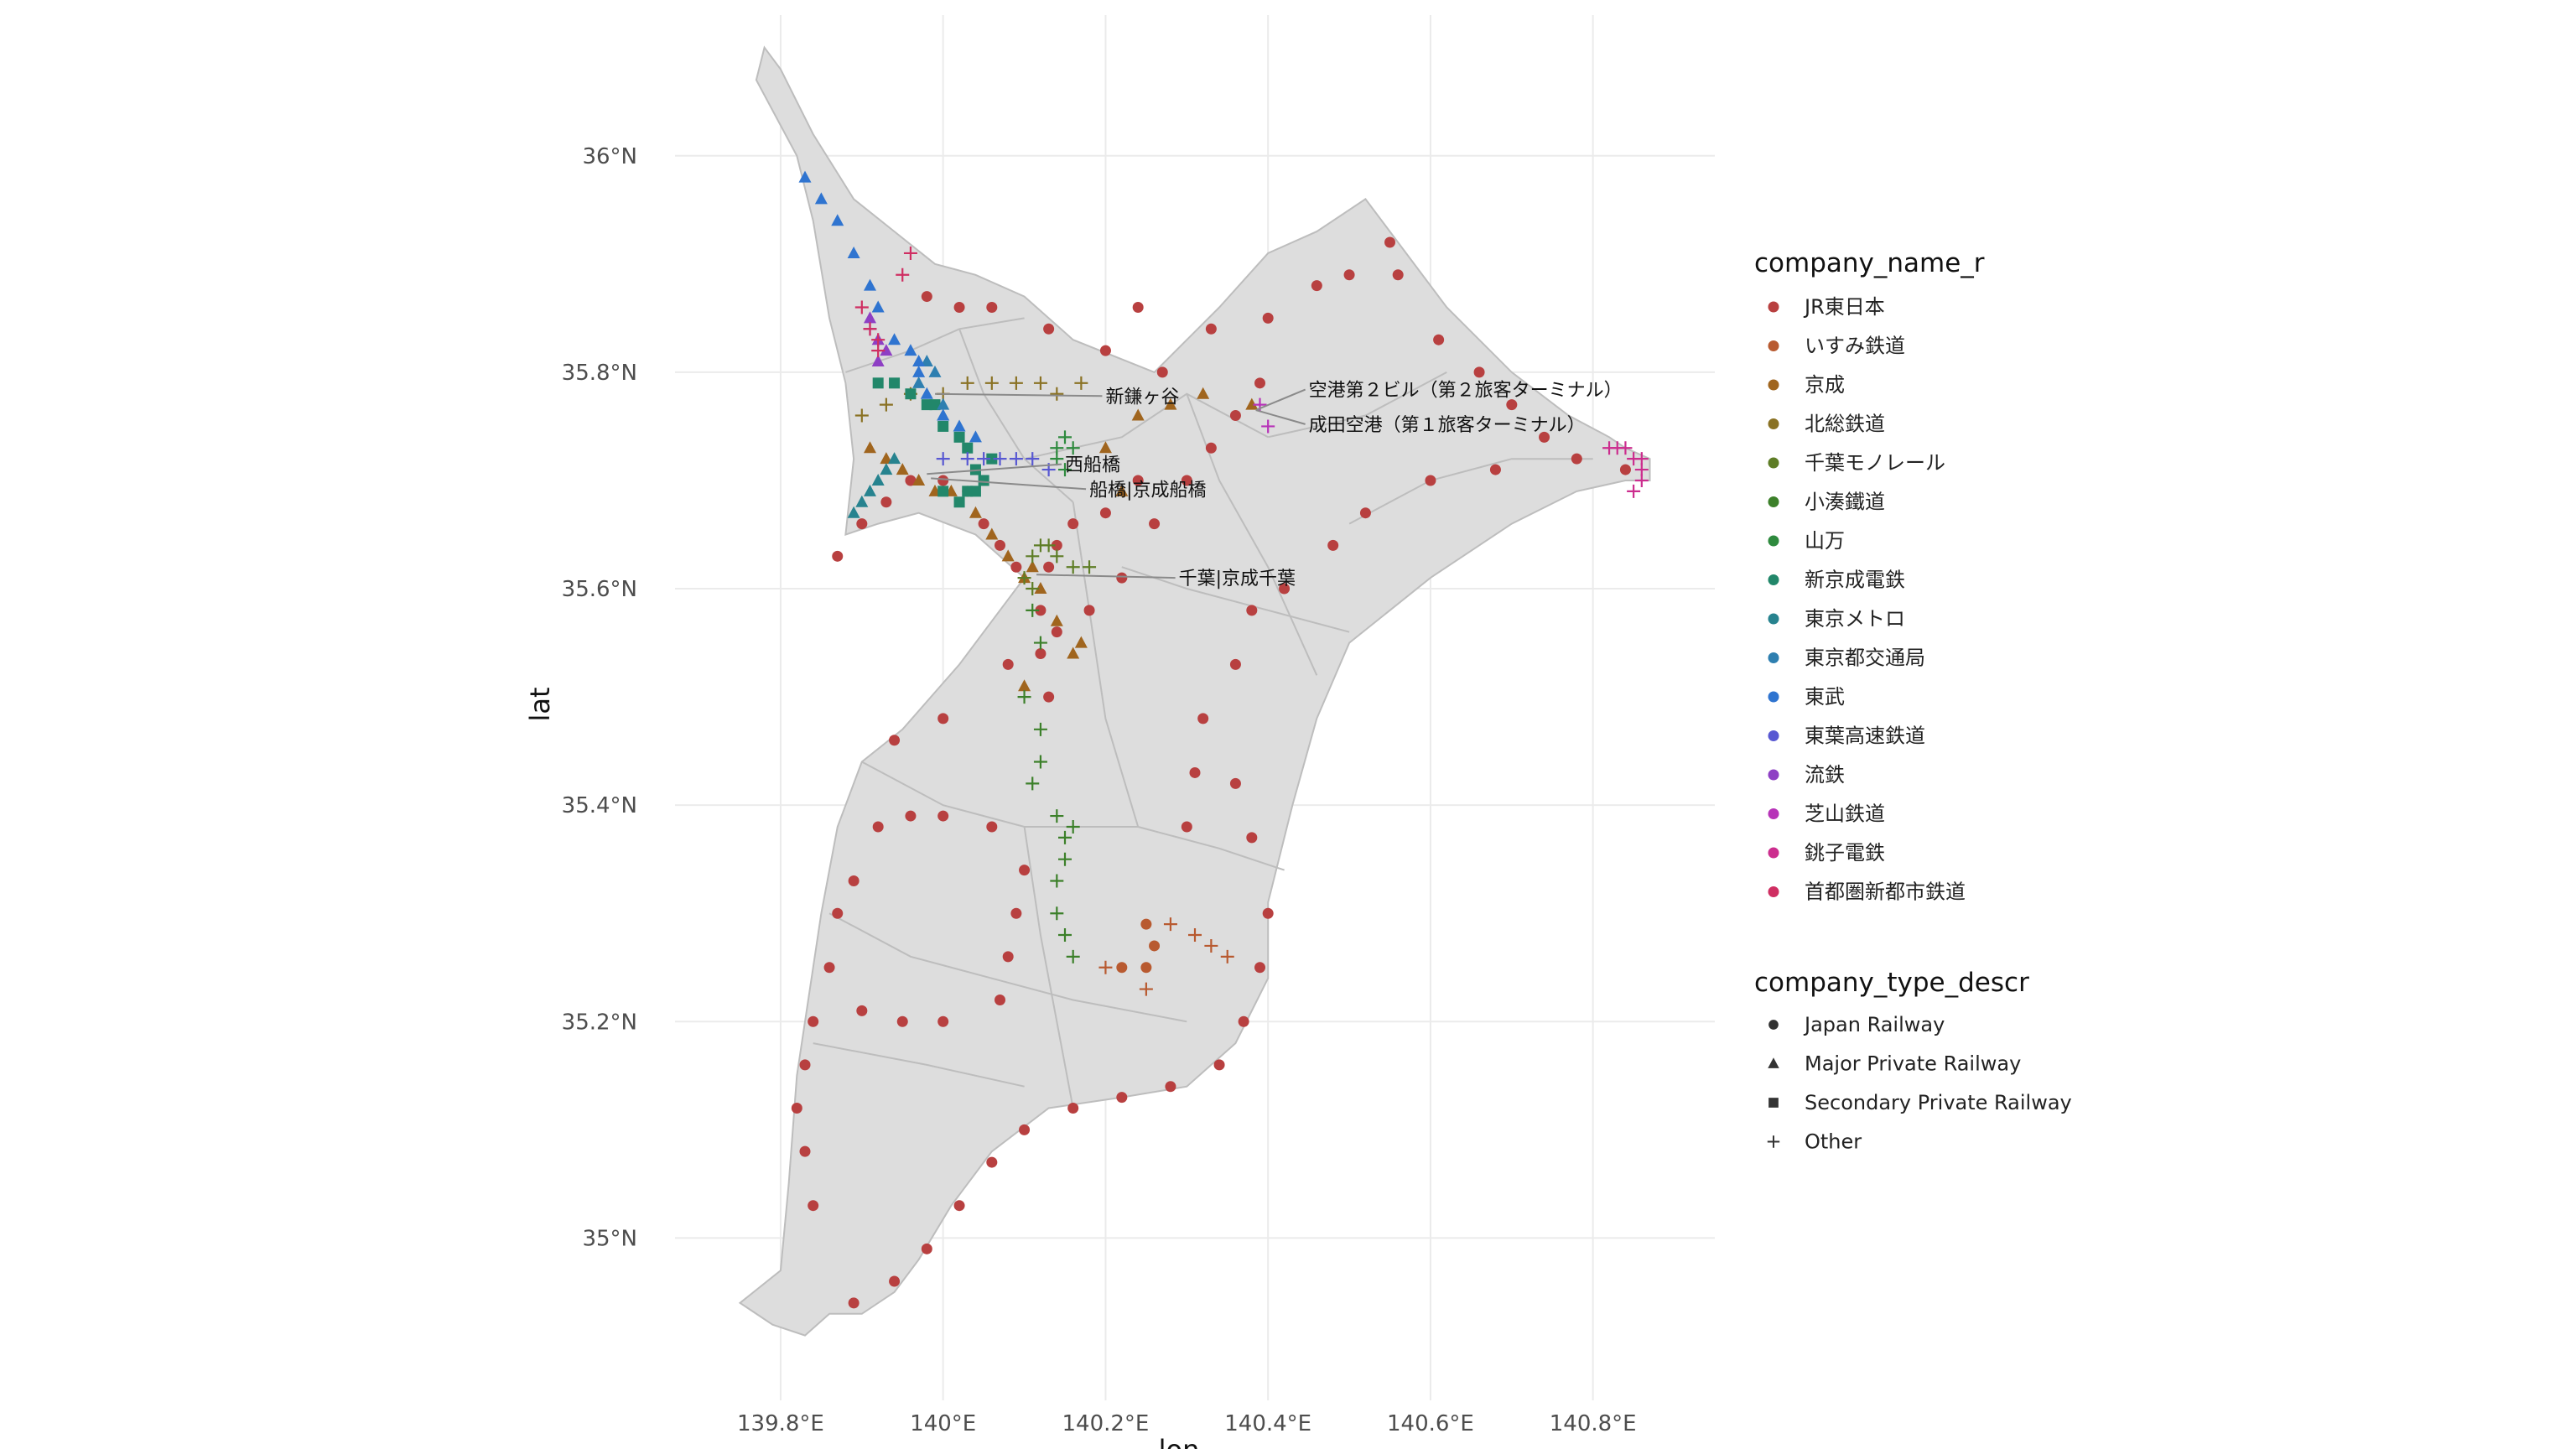  Describe the element at coordinates (1869, 263) in the screenshot. I see `legend-color-title: company_name_r` at that location.